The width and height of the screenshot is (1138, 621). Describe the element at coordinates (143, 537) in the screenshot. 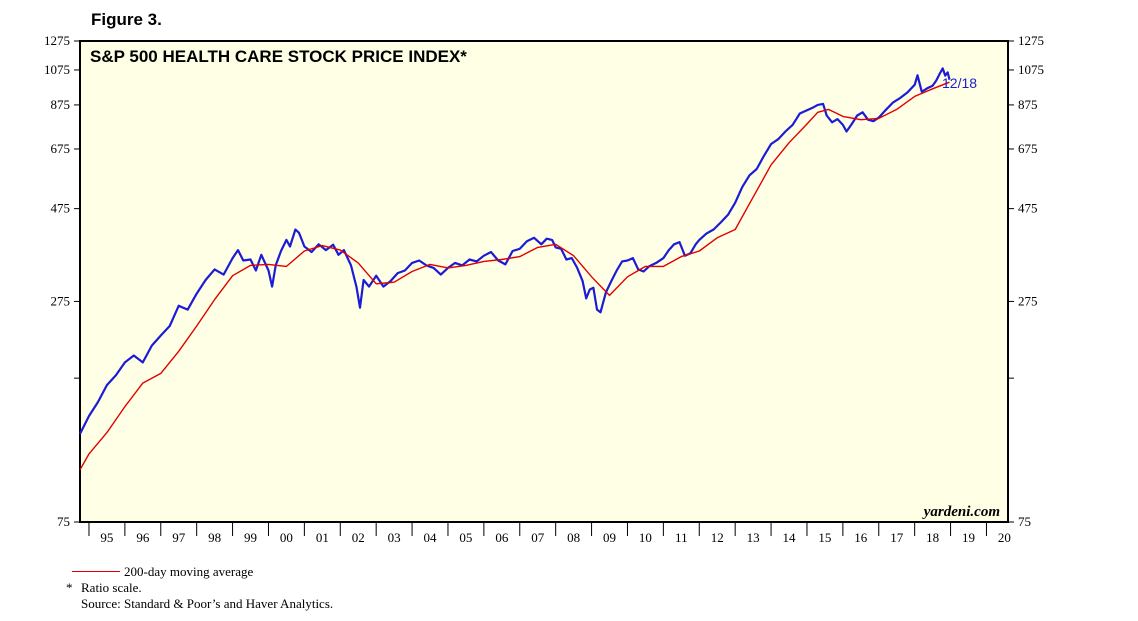

I see `x-tick-label: 96` at that location.